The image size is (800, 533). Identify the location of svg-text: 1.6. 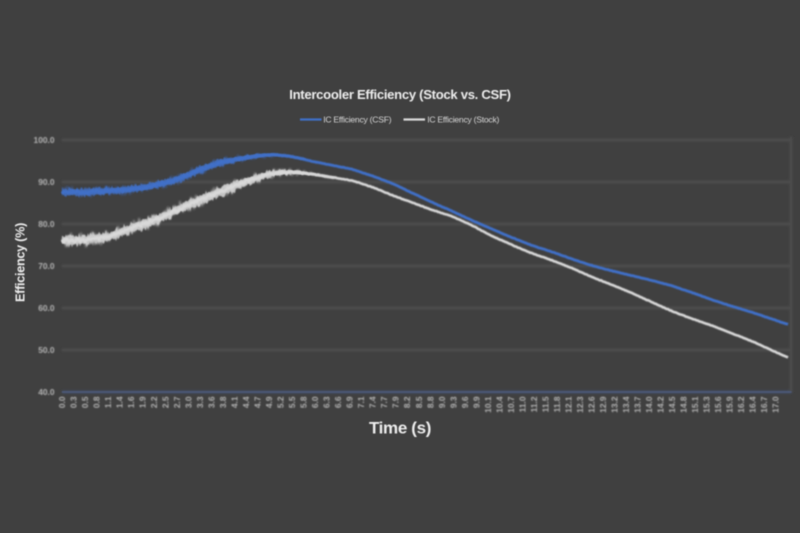
(131, 402).